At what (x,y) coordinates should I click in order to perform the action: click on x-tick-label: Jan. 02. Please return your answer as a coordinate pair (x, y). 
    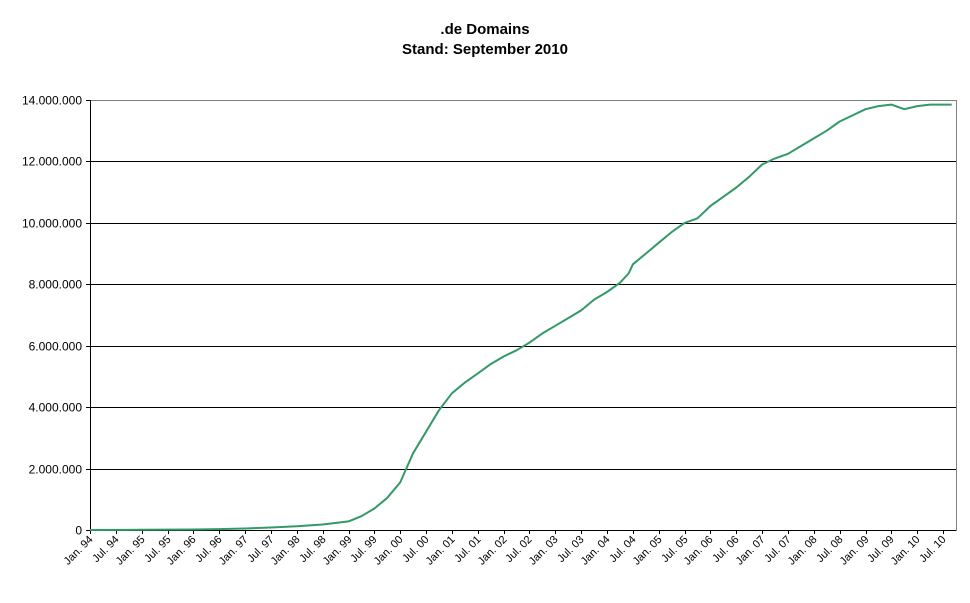
    Looking at the image, I should click on (493, 551).